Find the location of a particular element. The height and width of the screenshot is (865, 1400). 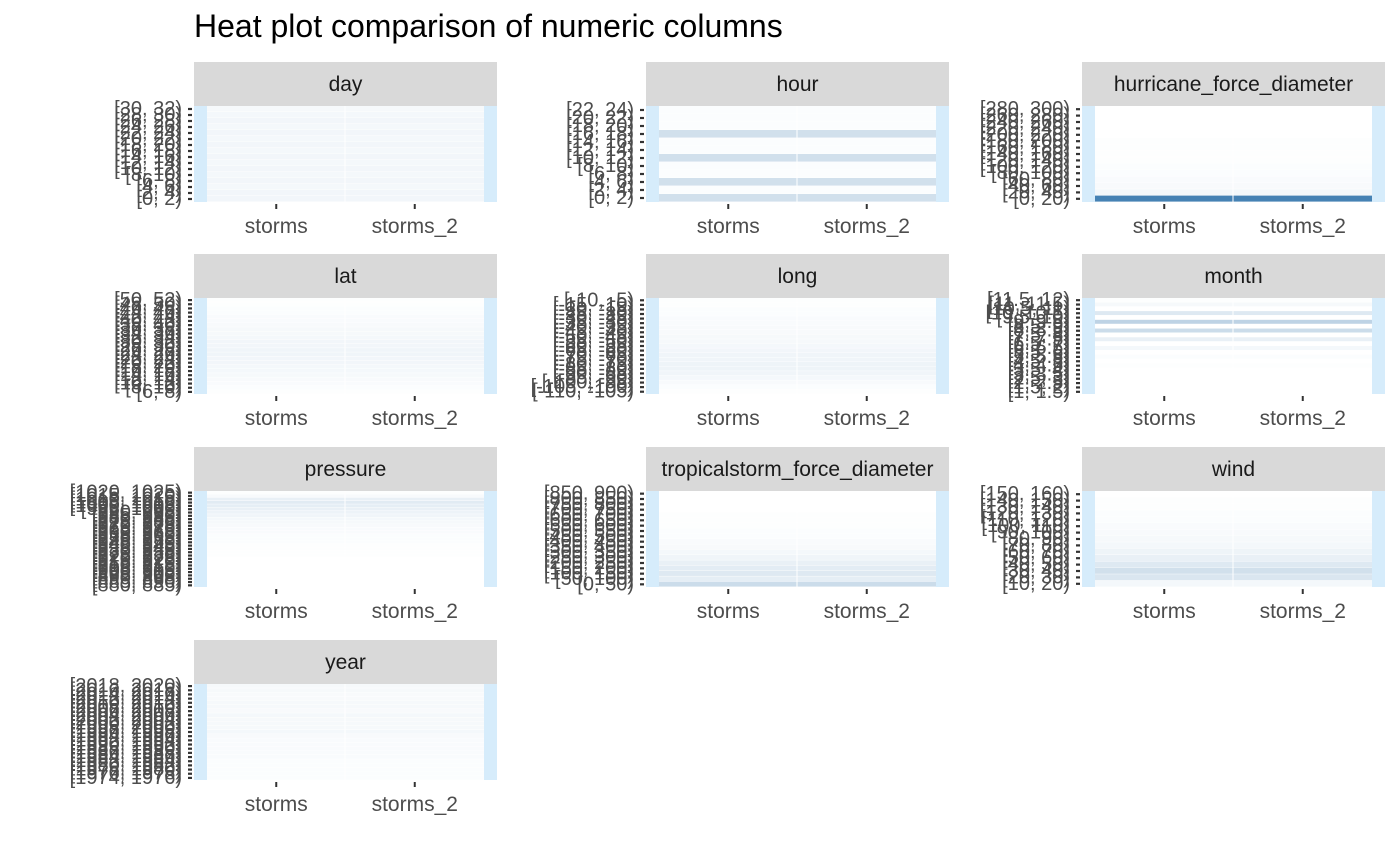

y-tick-label: [1, 1.5) is located at coordinates (1039, 392).